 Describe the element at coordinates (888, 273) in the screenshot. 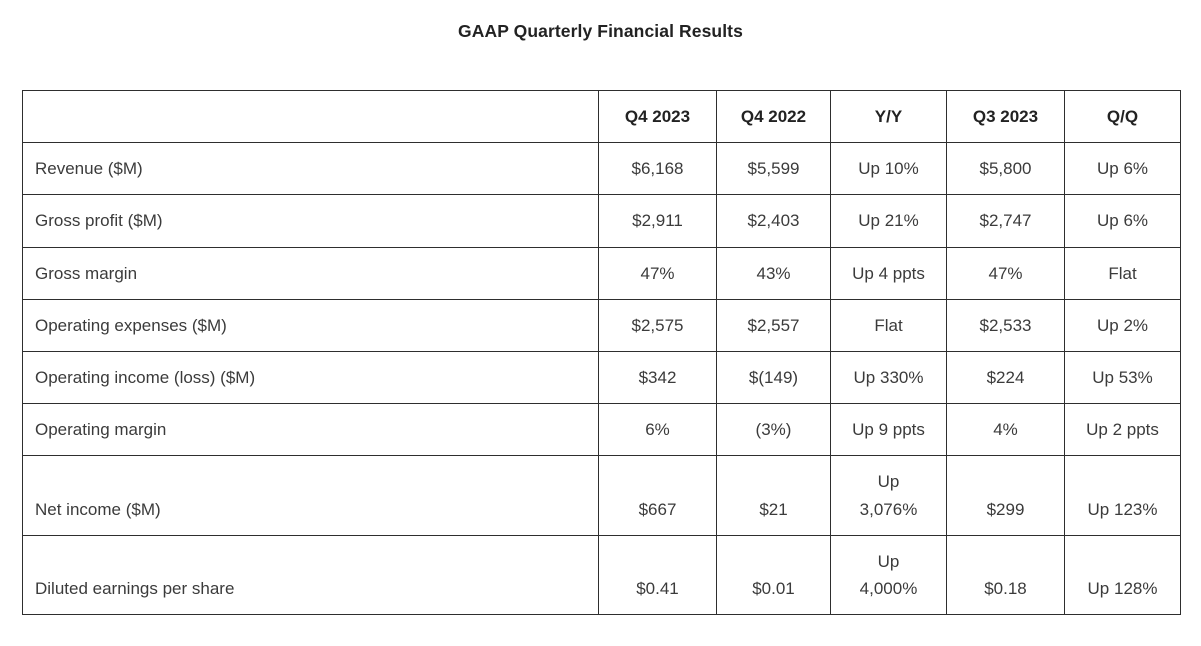

I see `cell-yy: Up 4 ppts` at that location.